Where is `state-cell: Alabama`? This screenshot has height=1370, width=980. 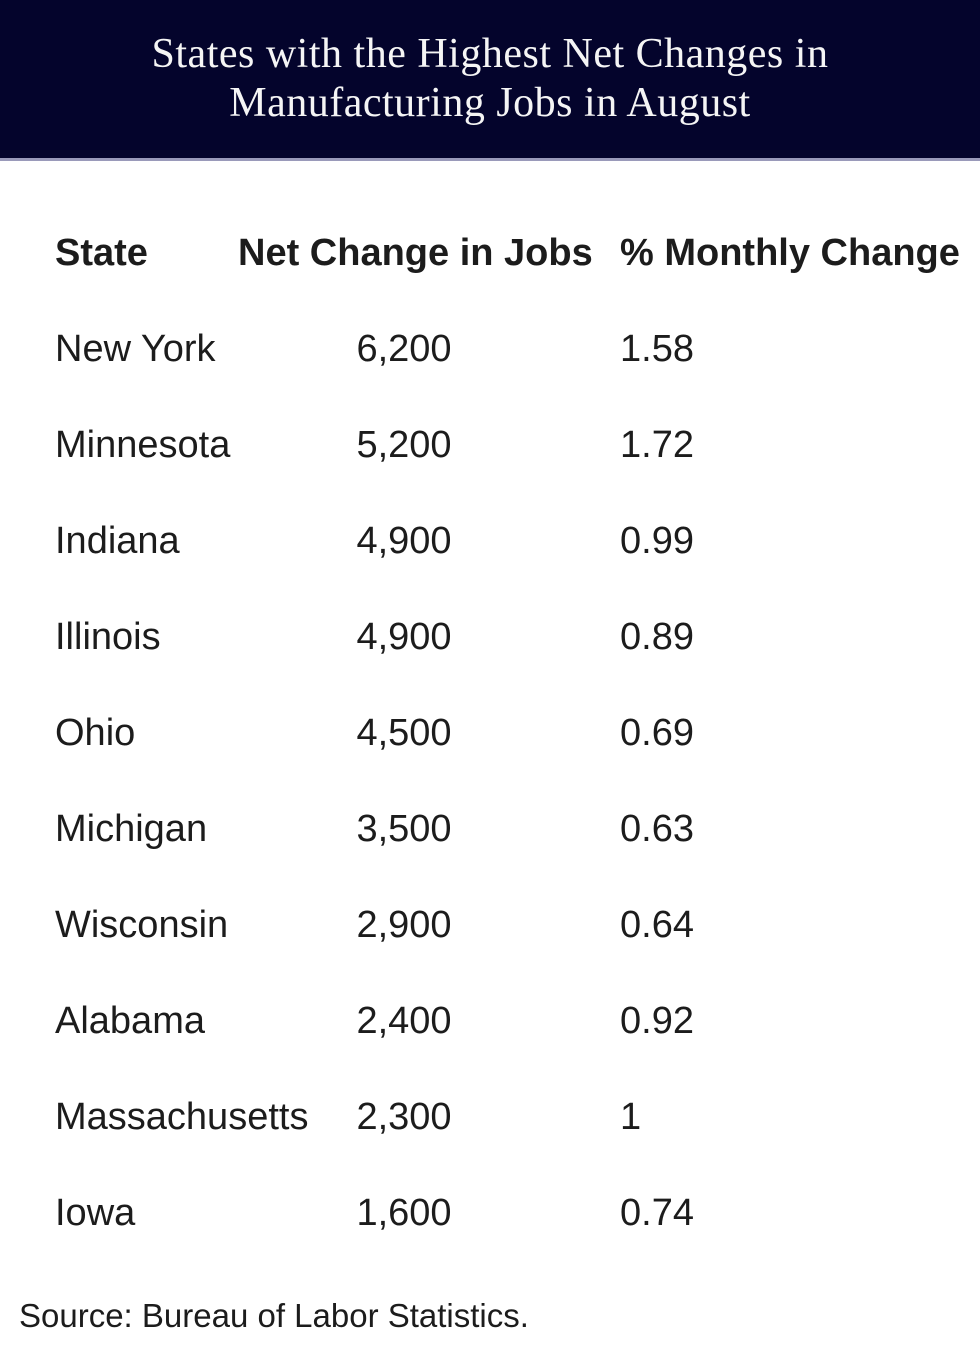 state-cell: Alabama is located at coordinates (130, 1020).